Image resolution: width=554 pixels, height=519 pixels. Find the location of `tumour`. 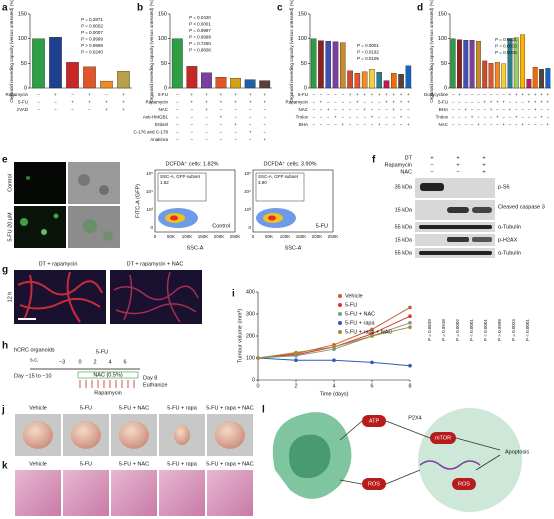

tumour is located at coordinates (182, 435).